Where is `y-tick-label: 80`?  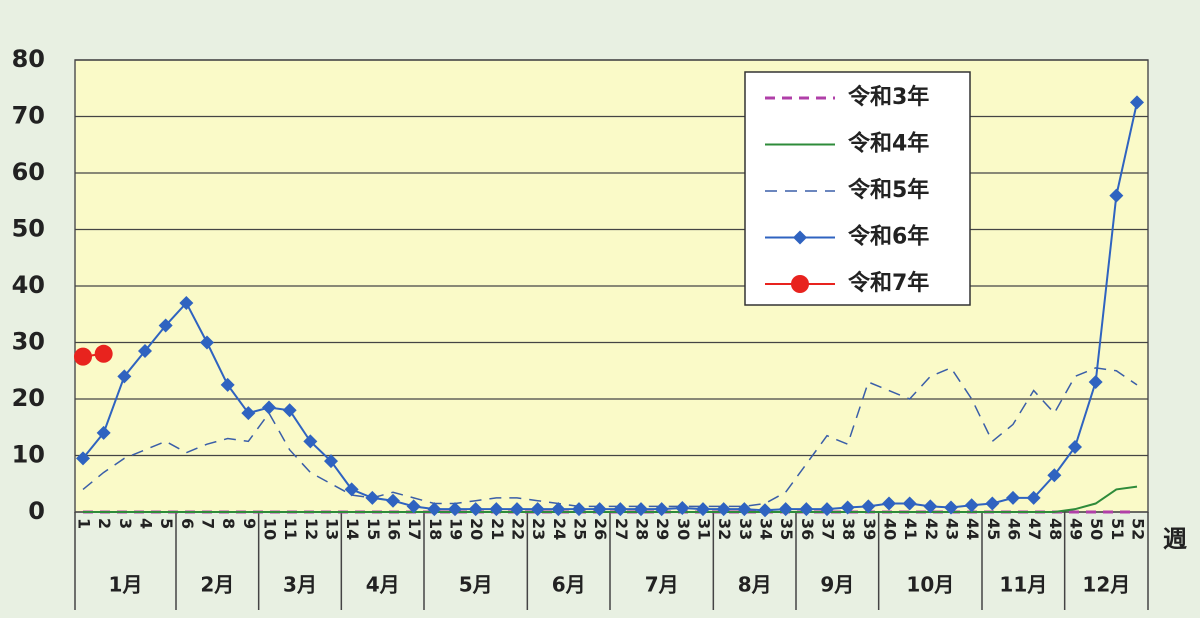 y-tick-label: 80 is located at coordinates (28, 59).